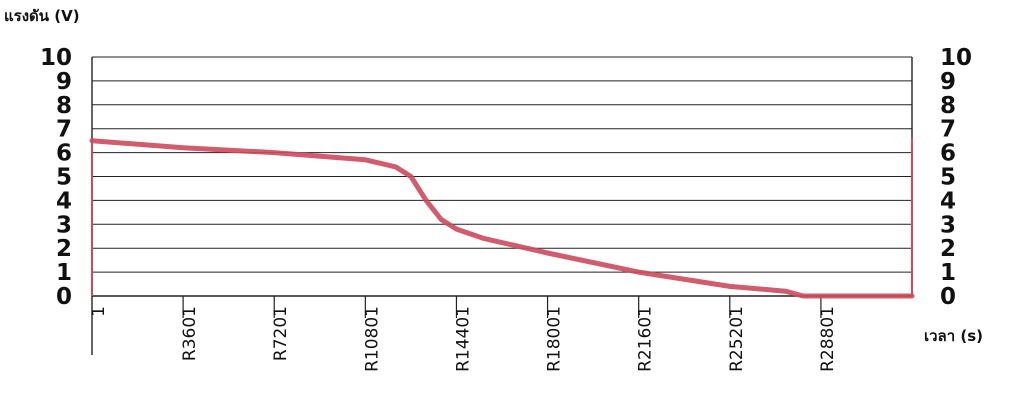 This screenshot has height=406, width=1012. What do you see at coordinates (64, 154) in the screenshot?
I see `y-tick-left-6: 6` at bounding box center [64, 154].